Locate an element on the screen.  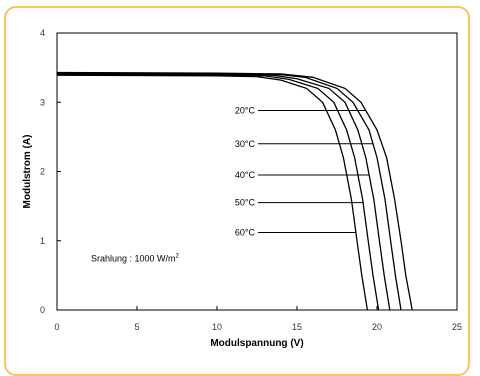
x-tick-label: 15 is located at coordinates (297, 327).